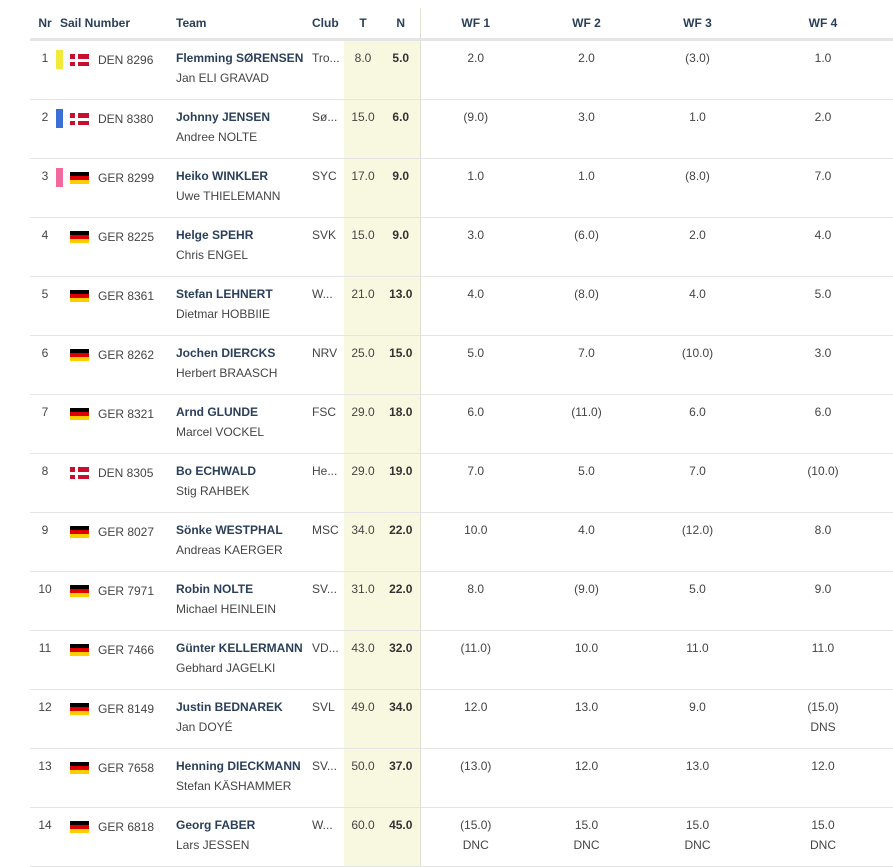 The image size is (893, 867). What do you see at coordinates (217, 412) in the screenshot?
I see `skipper-name: Arnd GLUNDE` at bounding box center [217, 412].